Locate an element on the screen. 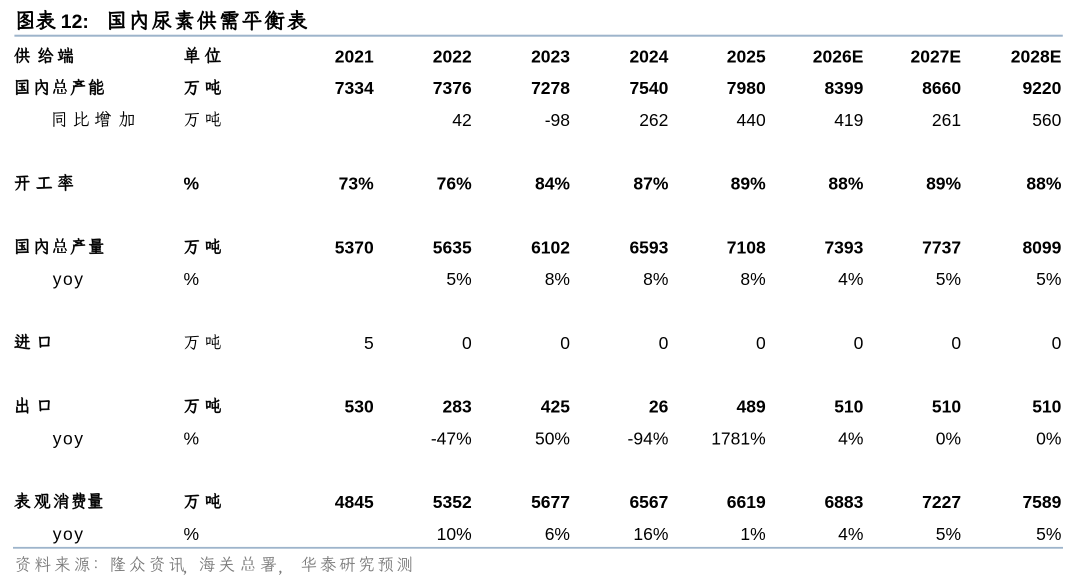  svg-text: 262 is located at coordinates (653, 120).